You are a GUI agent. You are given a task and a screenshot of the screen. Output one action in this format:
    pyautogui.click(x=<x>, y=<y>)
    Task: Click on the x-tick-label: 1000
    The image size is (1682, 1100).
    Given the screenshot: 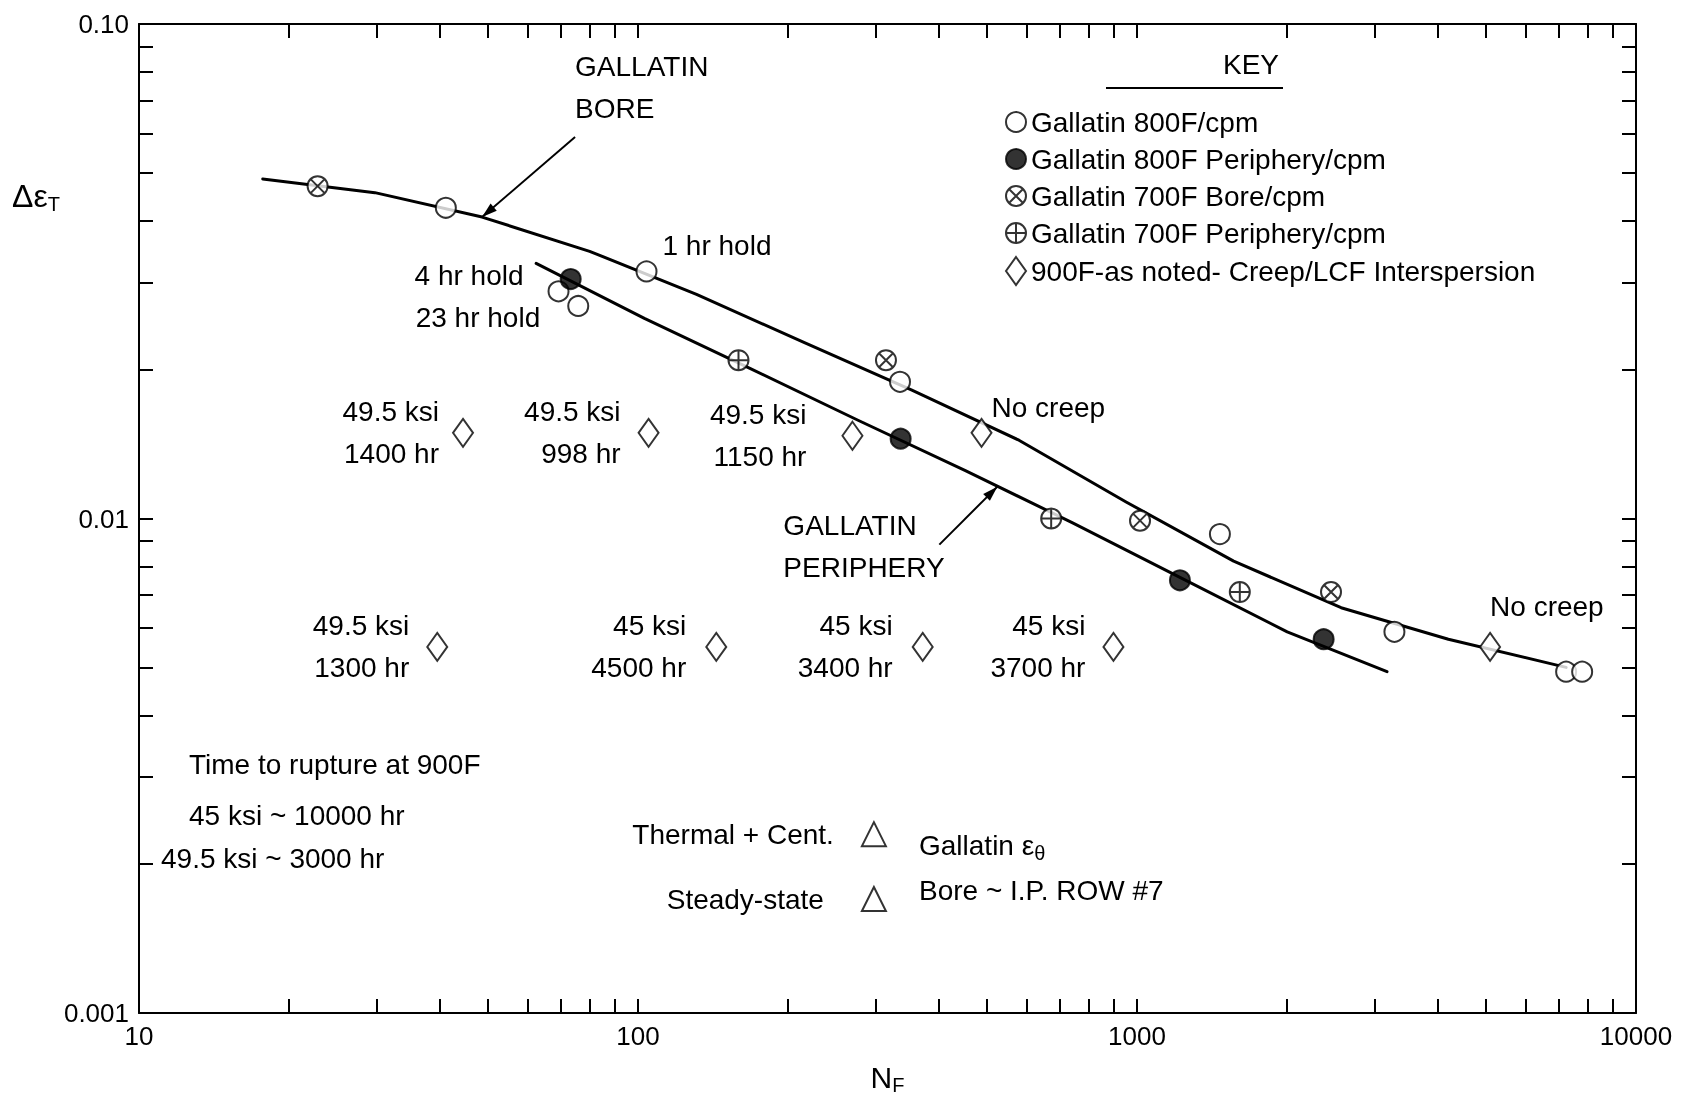 What is the action you would take?
    pyautogui.click(x=1137, y=1036)
    